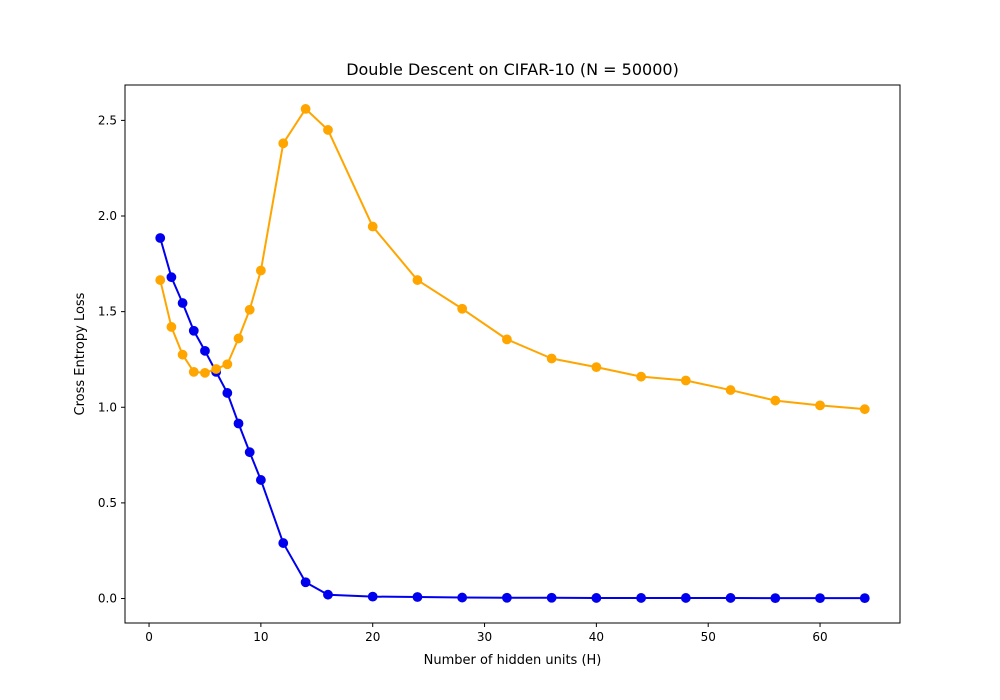  I want to click on x-tick-label: 40, so click(596, 637).